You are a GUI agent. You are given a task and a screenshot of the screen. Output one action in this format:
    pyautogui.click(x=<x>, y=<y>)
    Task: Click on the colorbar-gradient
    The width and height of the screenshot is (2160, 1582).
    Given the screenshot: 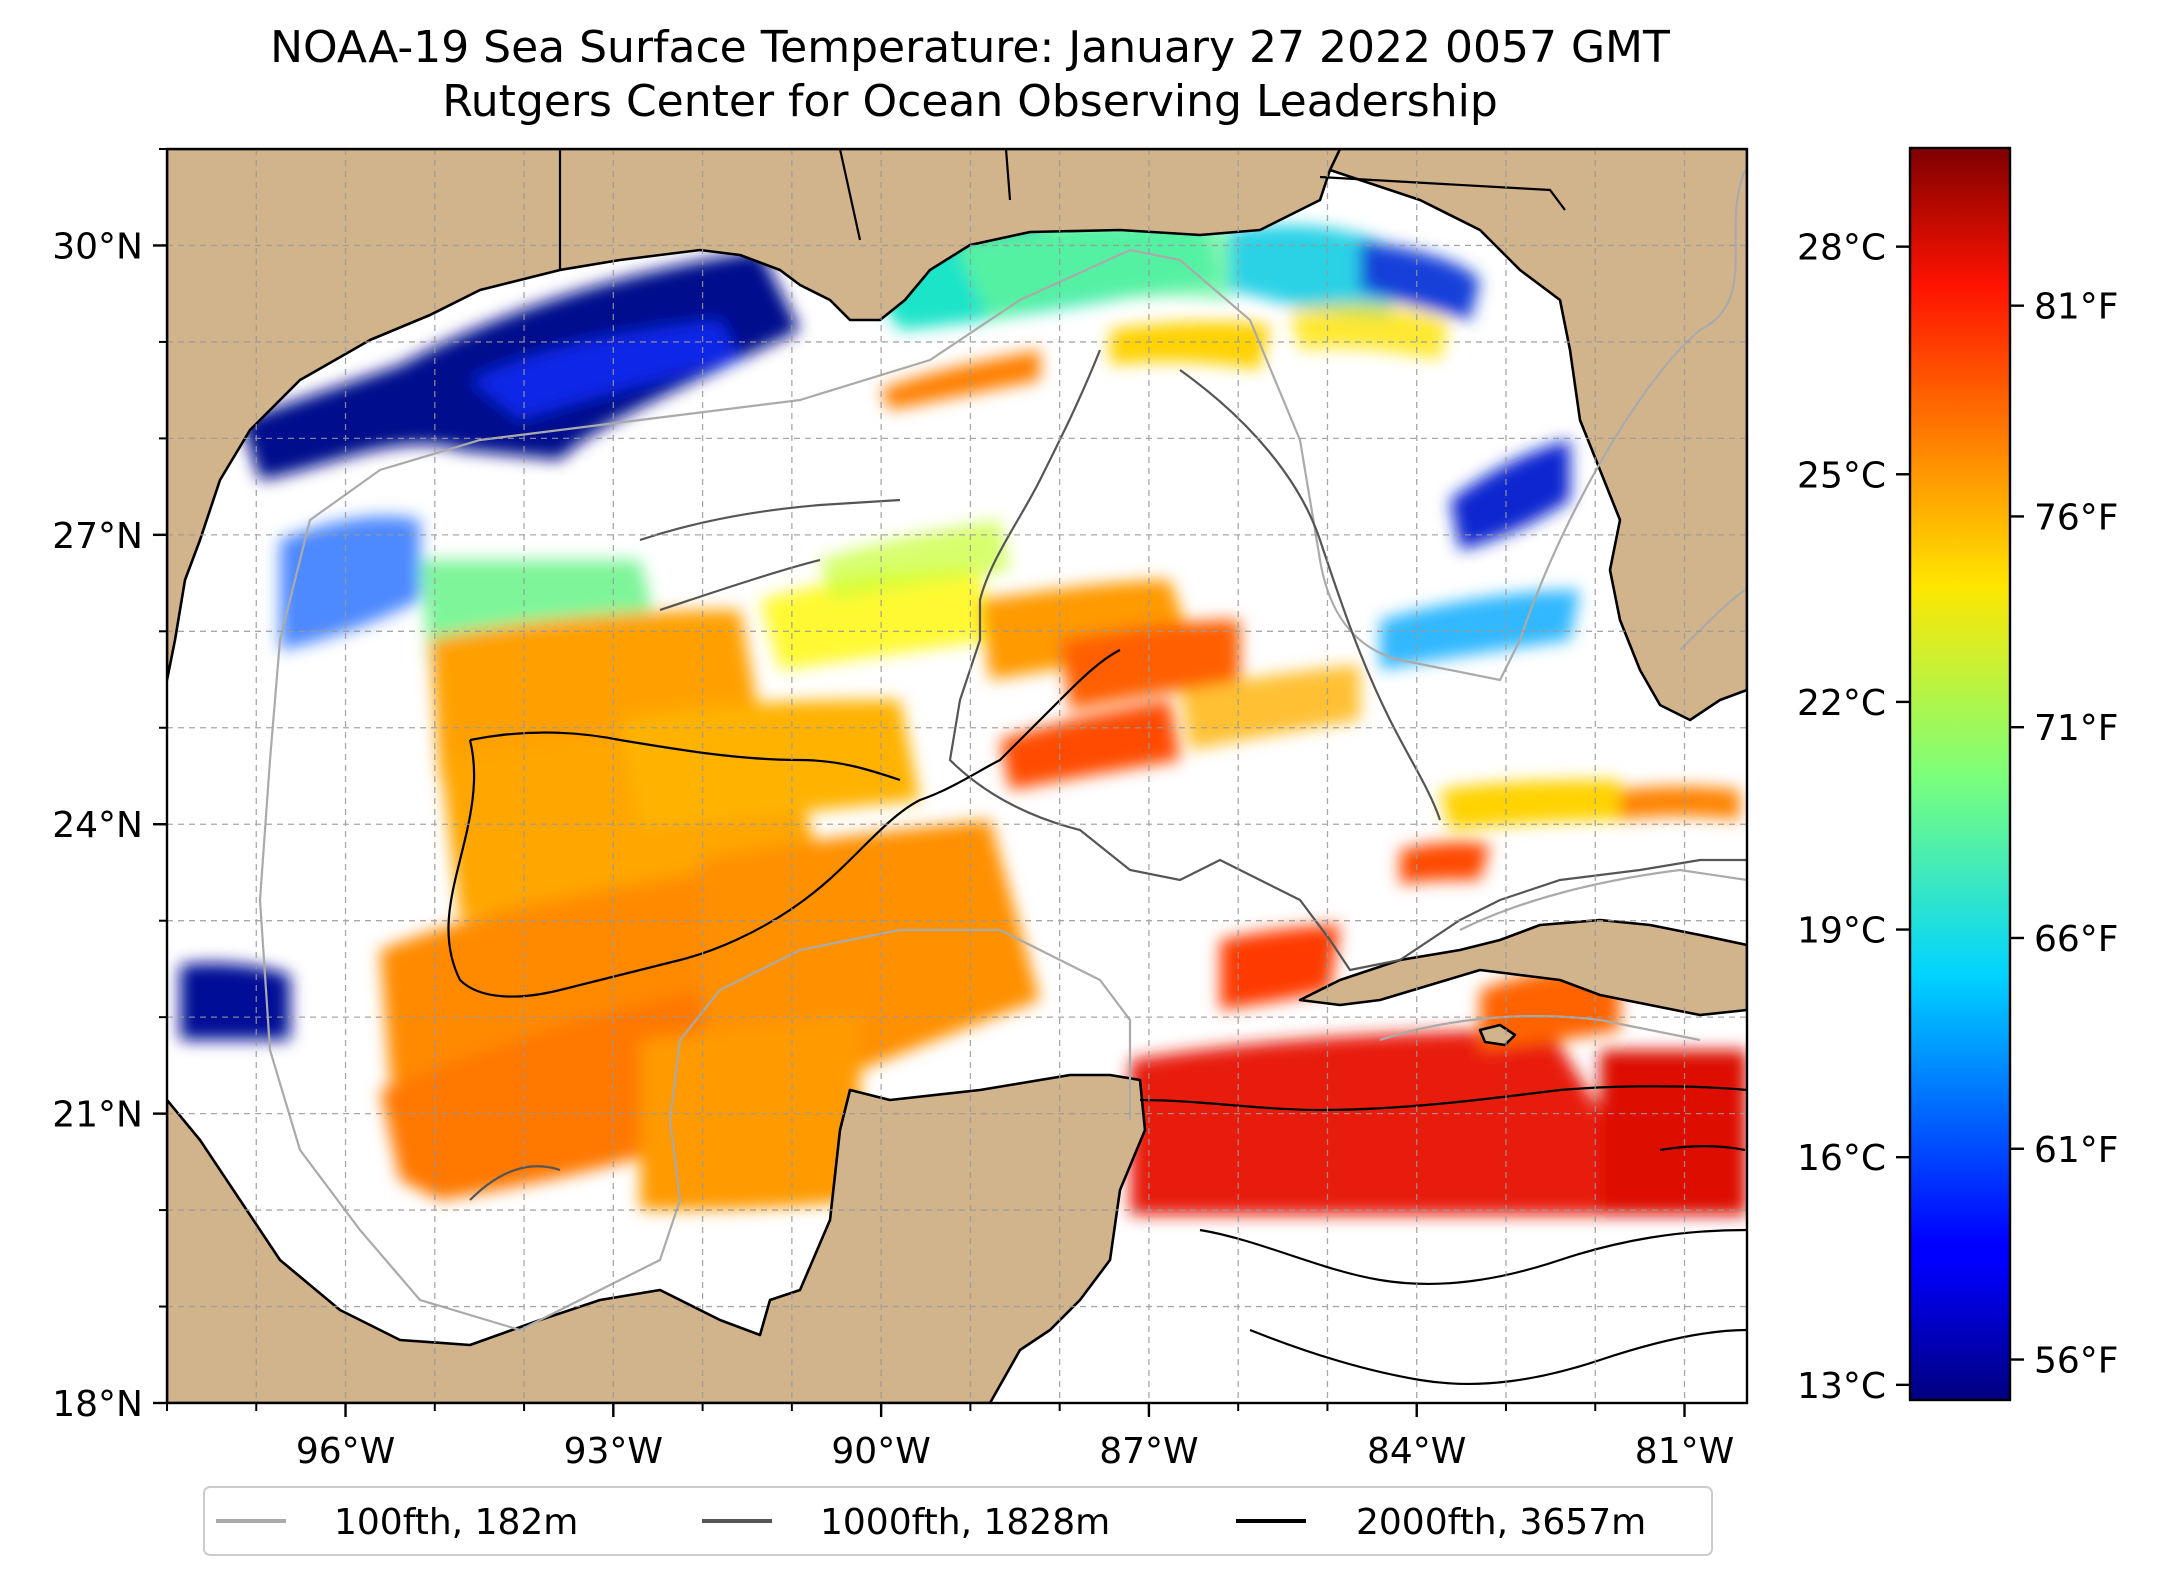 What is the action you would take?
    pyautogui.click(x=1960, y=774)
    